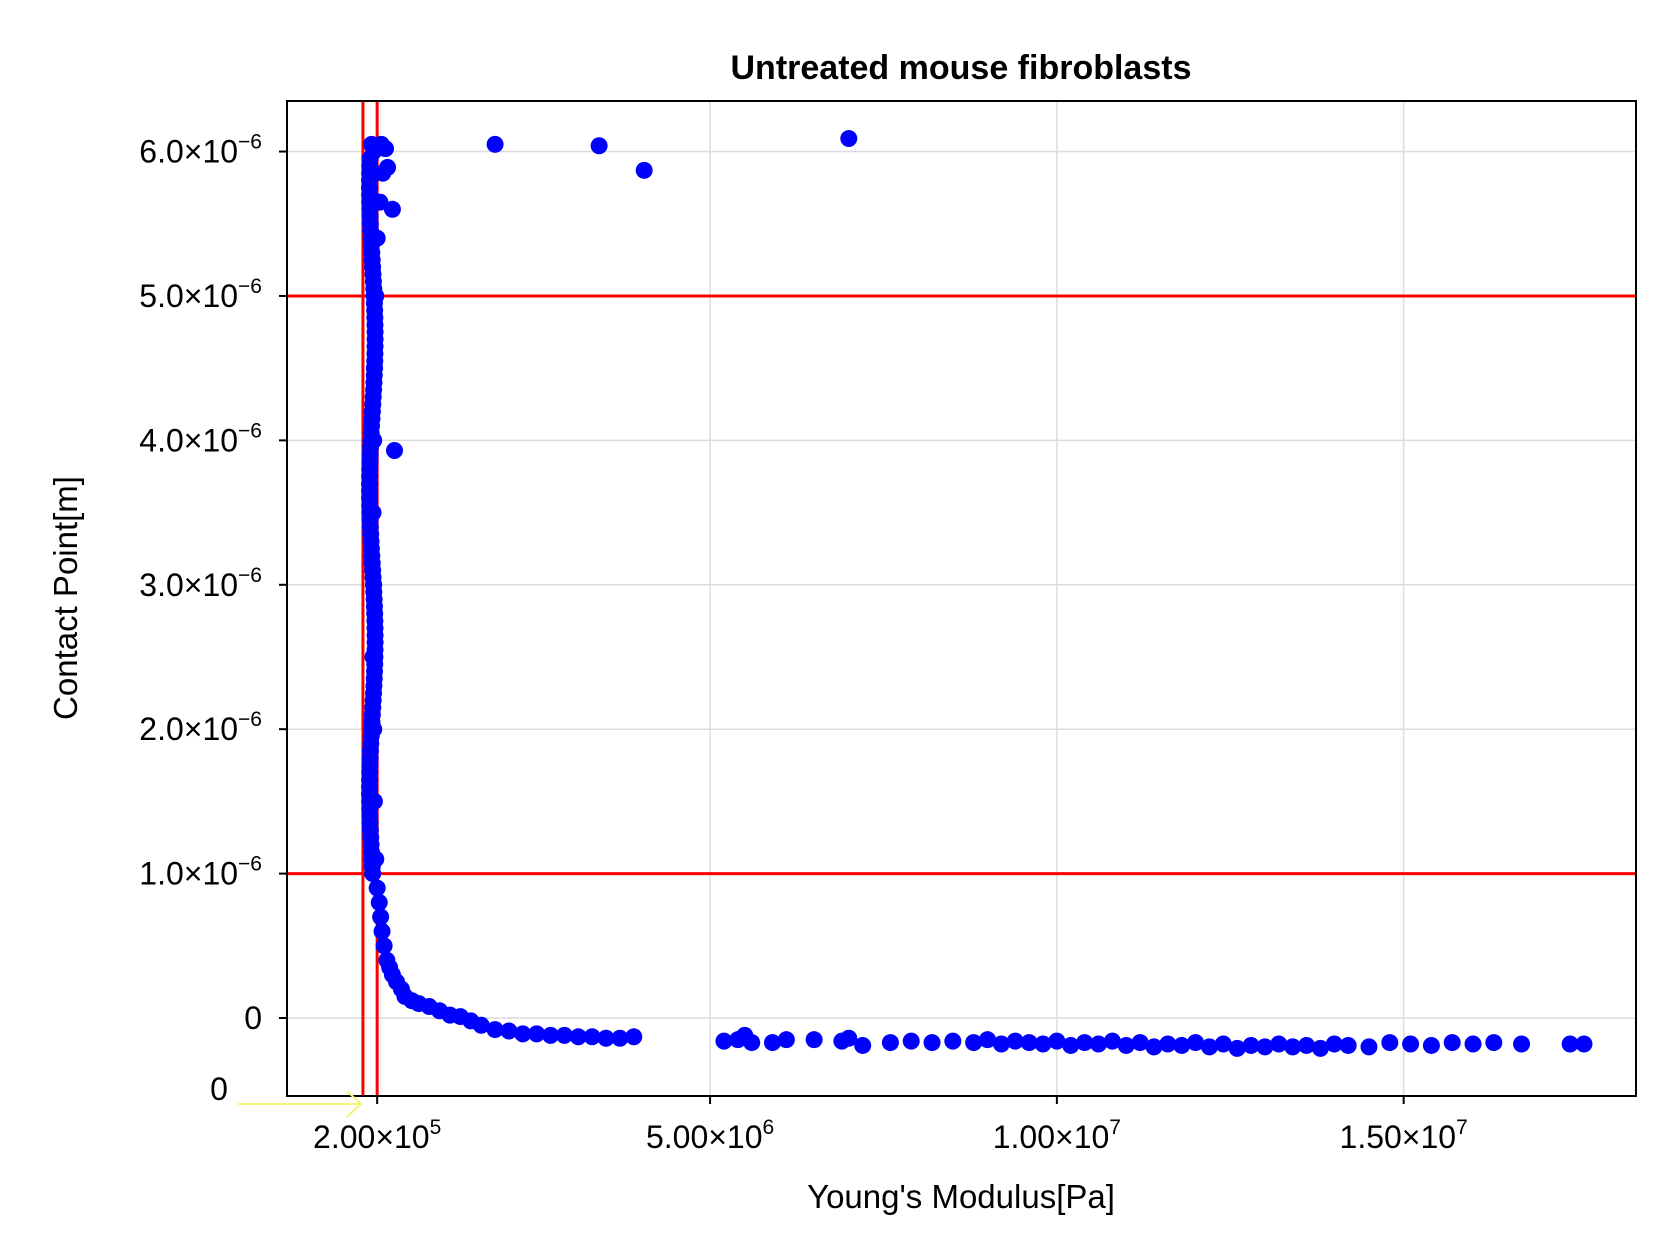 The image size is (1668, 1251). Describe the element at coordinates (354, 1104) in the screenshot. I see `annotation-arrowhead` at that location.